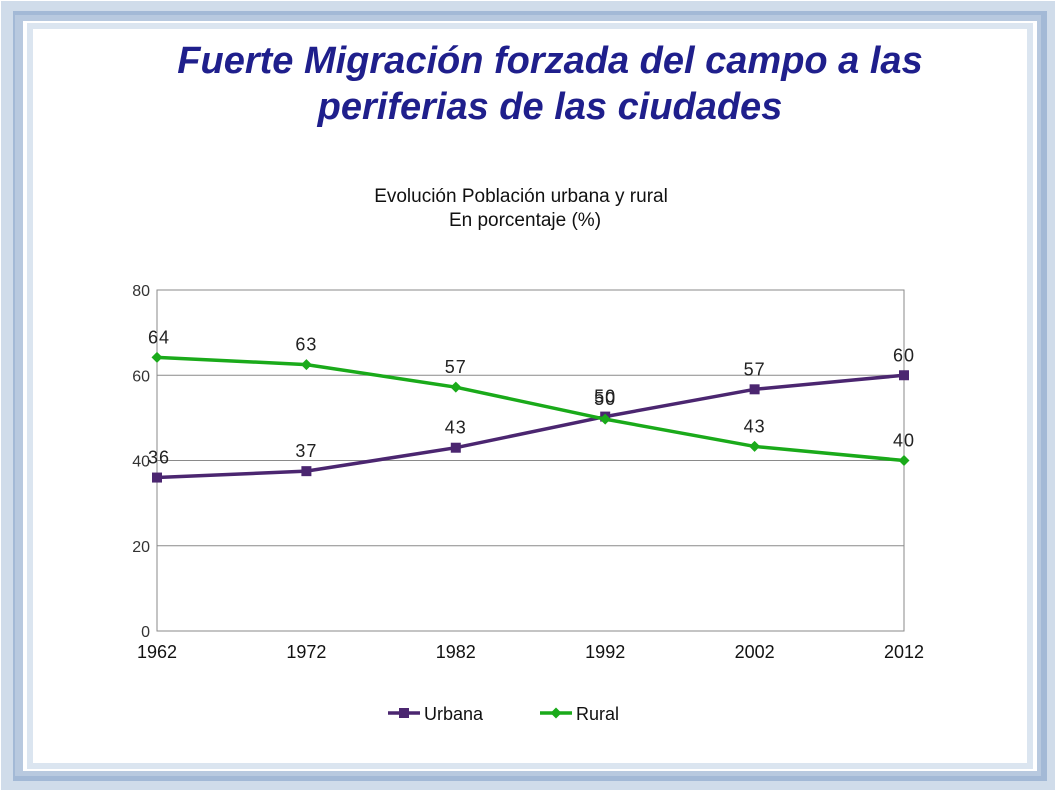 The image size is (1058, 793). What do you see at coordinates (904, 460) in the screenshot?
I see `point-rural-2012` at bounding box center [904, 460].